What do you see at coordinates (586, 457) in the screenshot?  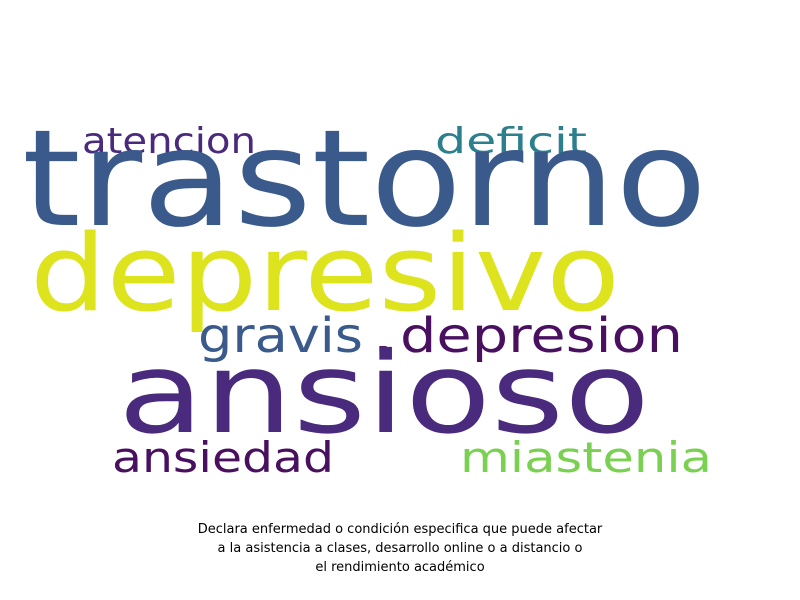 I see `word-miastenia: miastenia` at bounding box center [586, 457].